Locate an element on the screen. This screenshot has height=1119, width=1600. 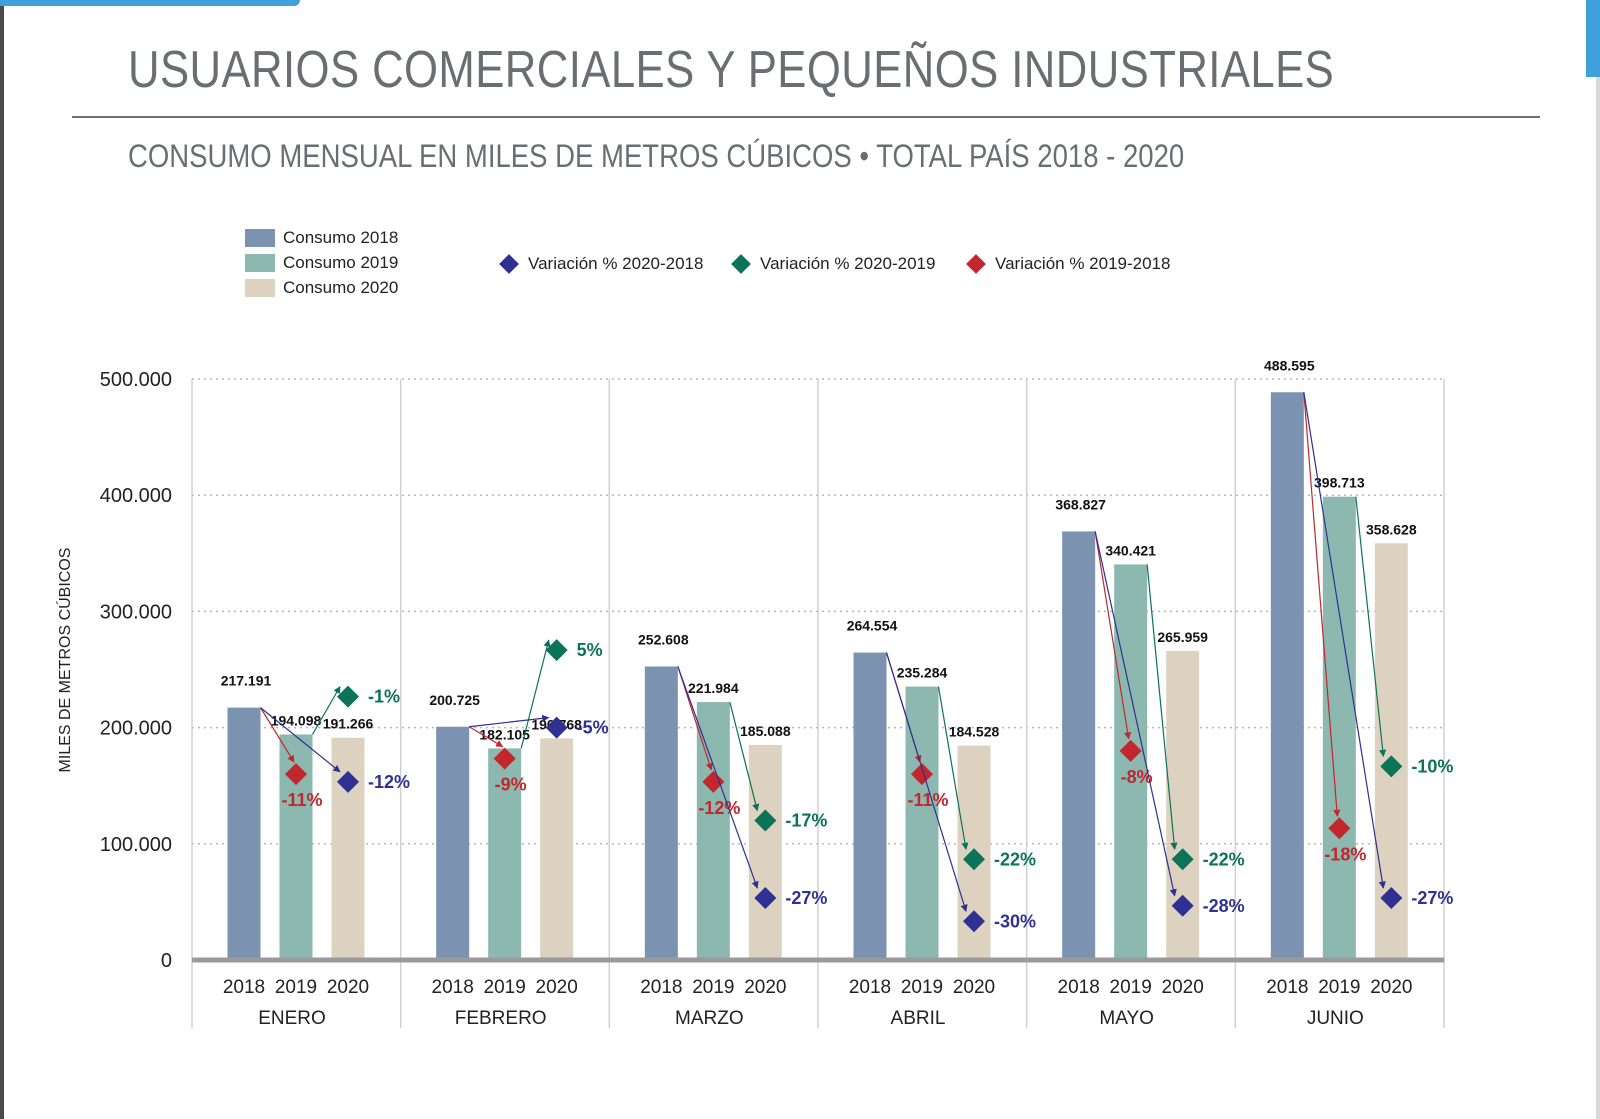
legend-item-var-2019-2018: Variación % 2019-2018 is located at coordinates (1067, 264).